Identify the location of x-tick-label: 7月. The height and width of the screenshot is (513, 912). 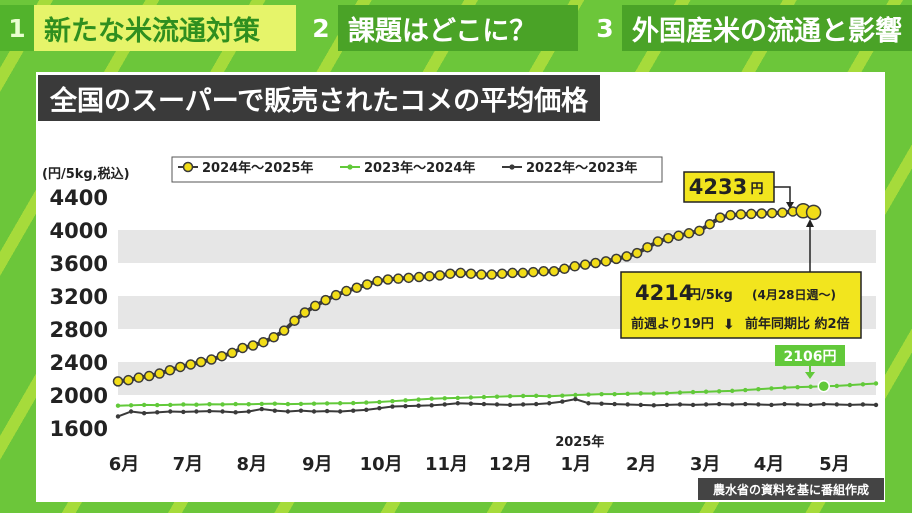
(188, 464).